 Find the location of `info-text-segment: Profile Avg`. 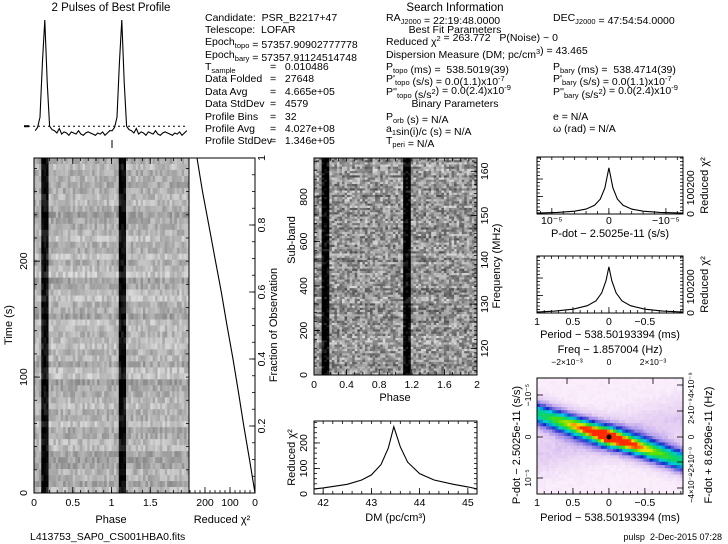

info-text-segment: Profile Avg is located at coordinates (230, 129).